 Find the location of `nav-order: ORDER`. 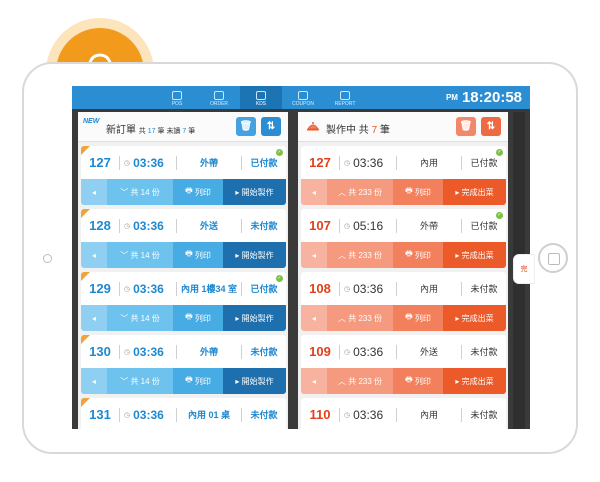

nav-order: ORDER is located at coordinates (219, 97).